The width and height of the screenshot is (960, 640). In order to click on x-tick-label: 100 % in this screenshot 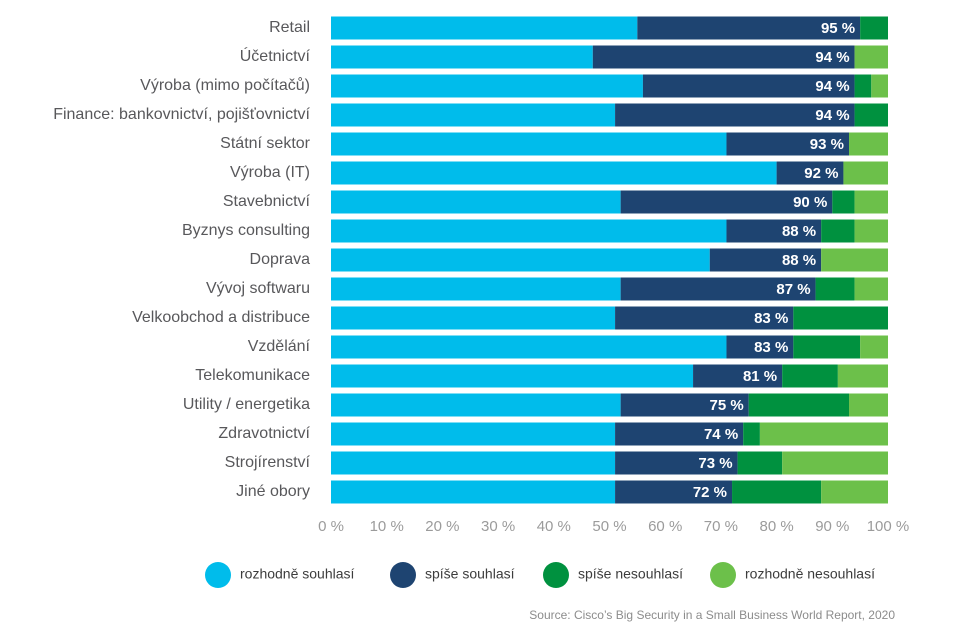, I will do `click(888, 526)`.